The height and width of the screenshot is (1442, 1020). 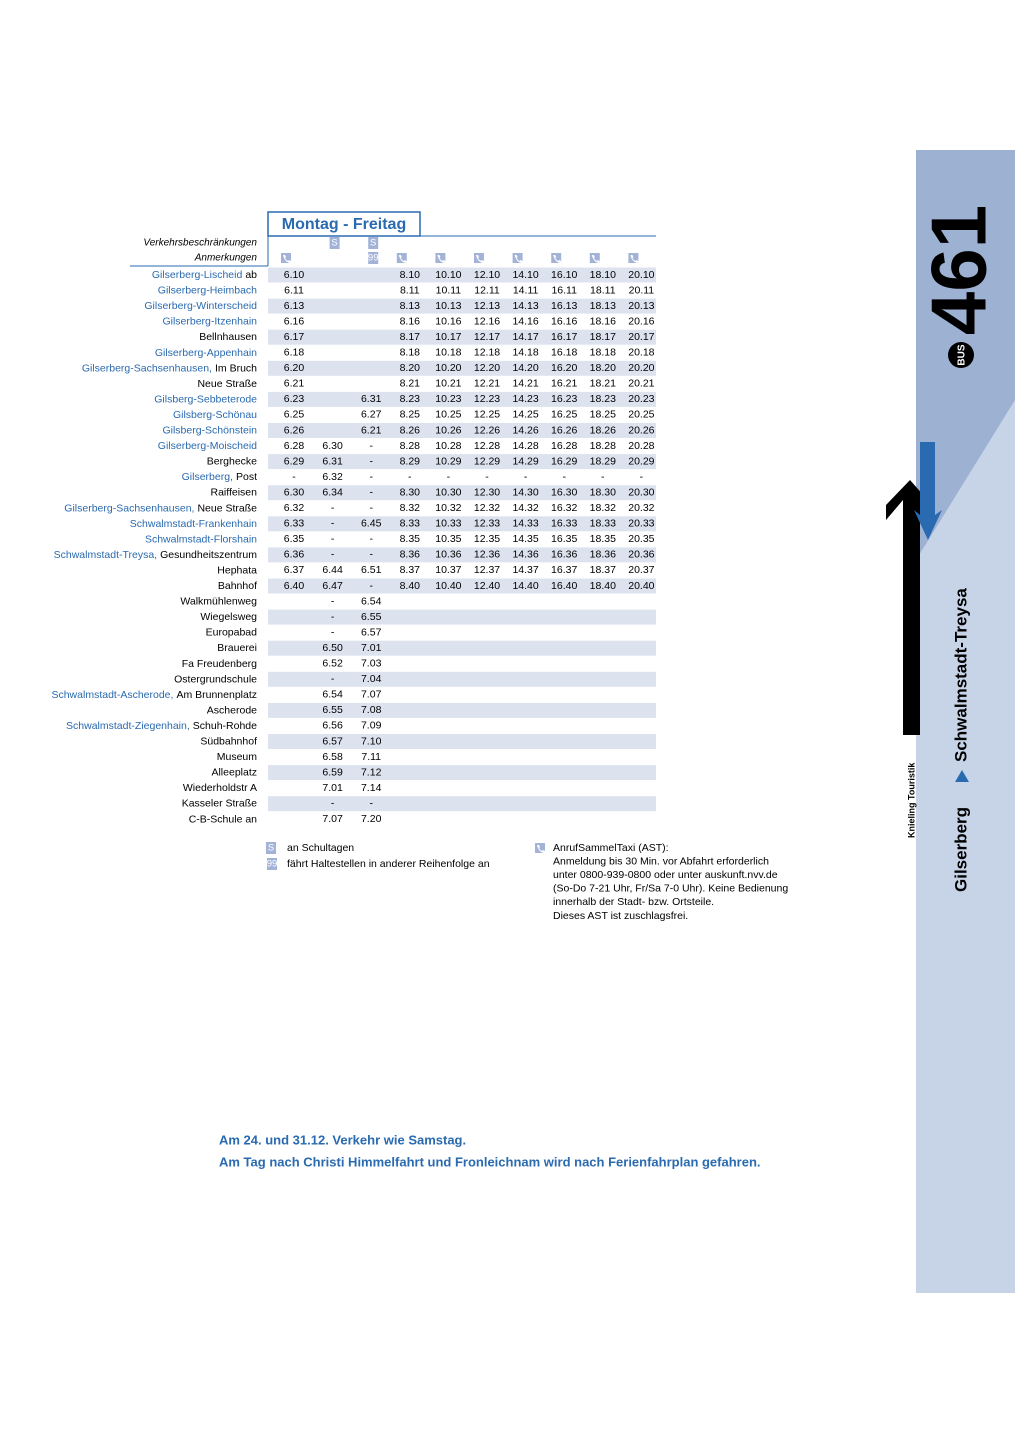 I want to click on route-arrow, so click(x=962, y=776).